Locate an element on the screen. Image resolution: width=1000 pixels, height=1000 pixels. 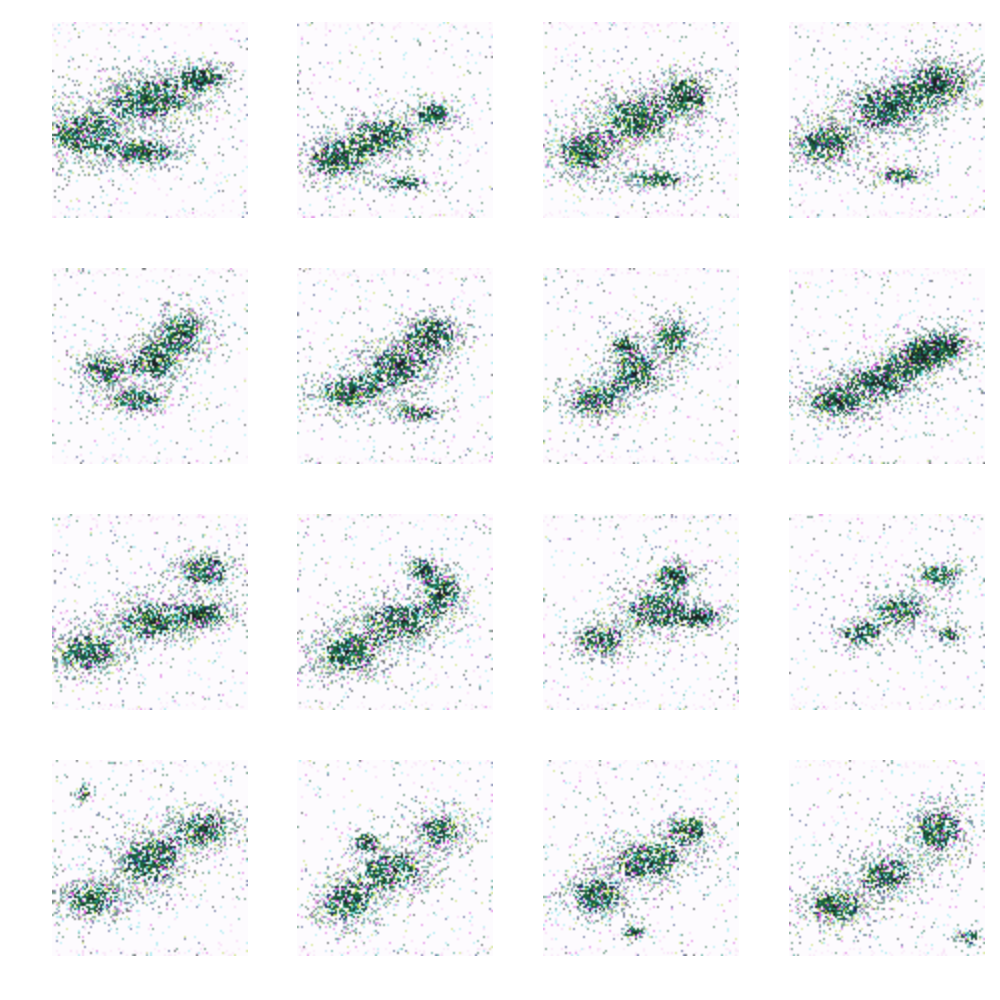
sample-image-8-canvas is located at coordinates (887, 366).